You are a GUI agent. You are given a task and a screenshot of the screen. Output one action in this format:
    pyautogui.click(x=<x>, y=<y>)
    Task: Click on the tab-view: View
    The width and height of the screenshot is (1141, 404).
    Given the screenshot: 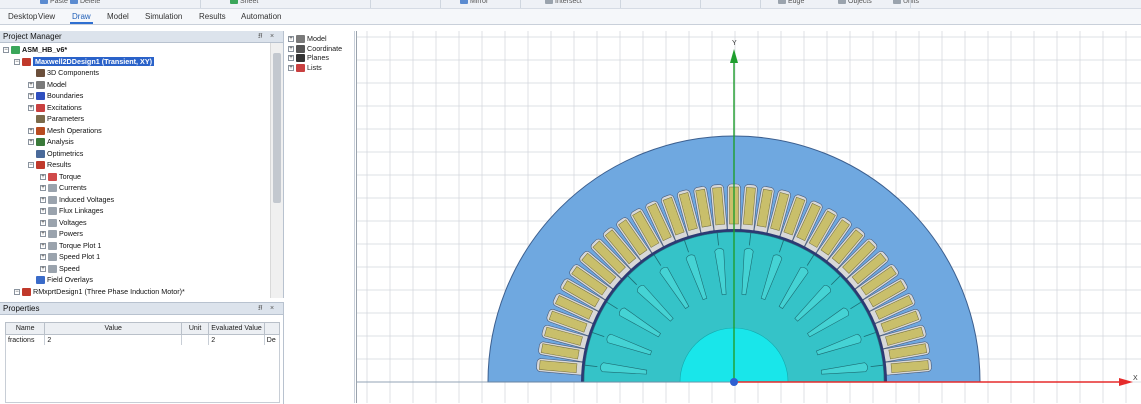 What is the action you would take?
    pyautogui.click(x=47, y=16)
    